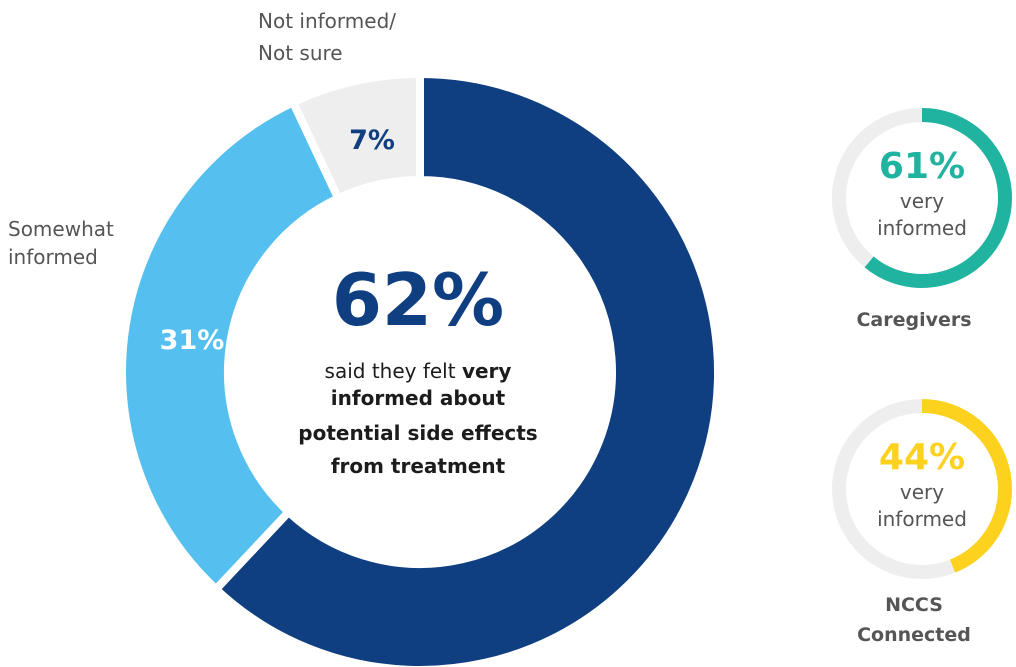  I want to click on somewhat-informed-label-line2: informed, so click(53, 257).